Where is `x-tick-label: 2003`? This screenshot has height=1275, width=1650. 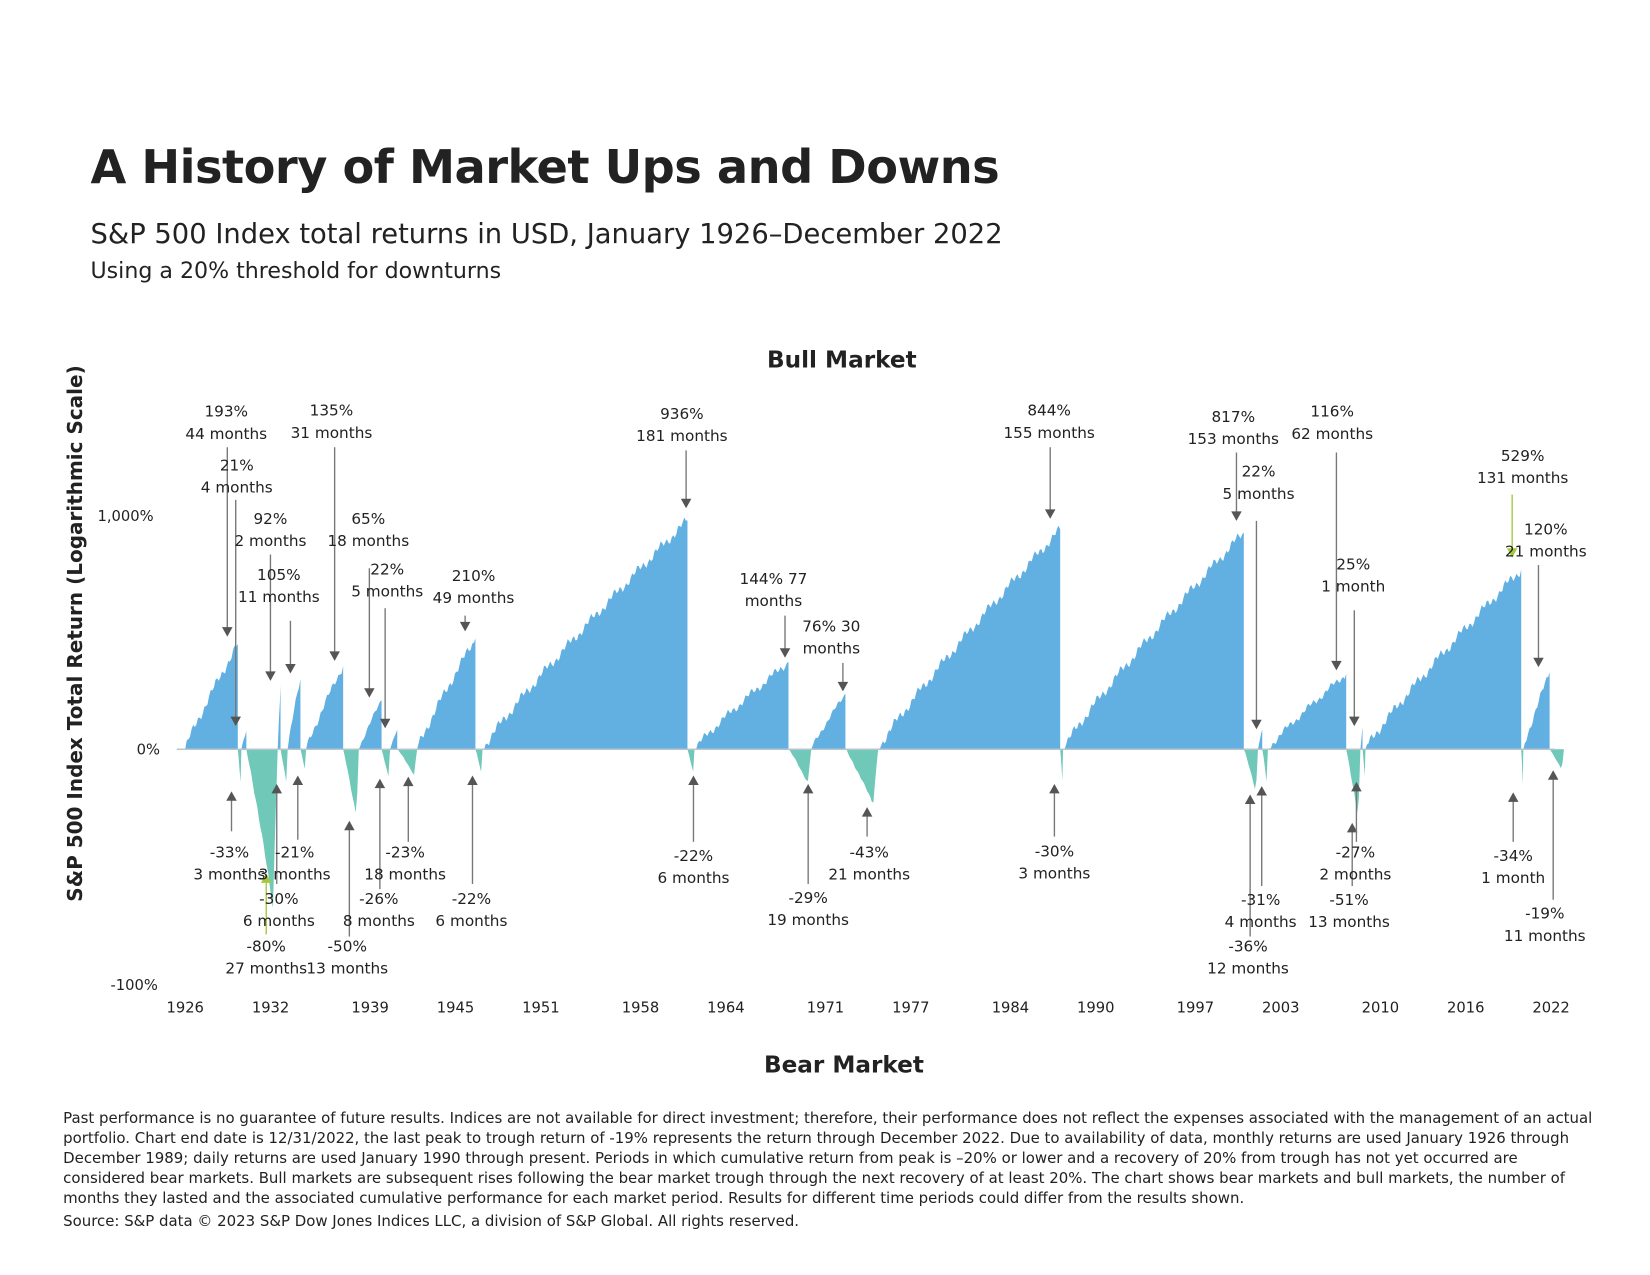
x-tick-label: 2003 is located at coordinates (1280, 1007).